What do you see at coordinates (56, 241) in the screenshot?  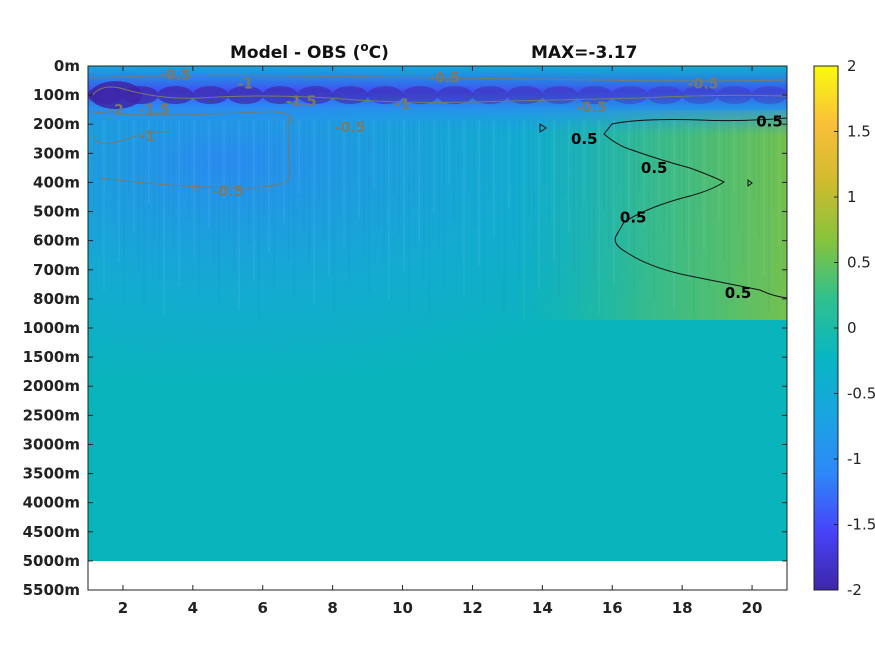 I see `y-tick-label: 600m` at bounding box center [56, 241].